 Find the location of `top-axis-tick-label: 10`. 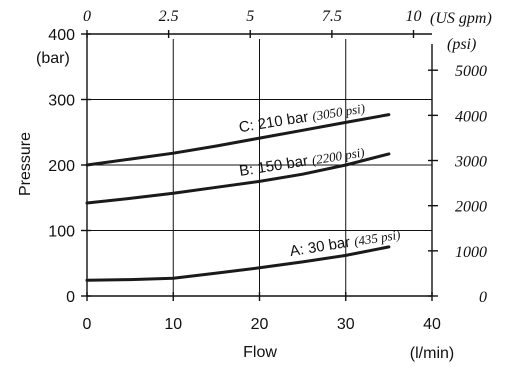

top-axis-tick-label: 10 is located at coordinates (413, 16).